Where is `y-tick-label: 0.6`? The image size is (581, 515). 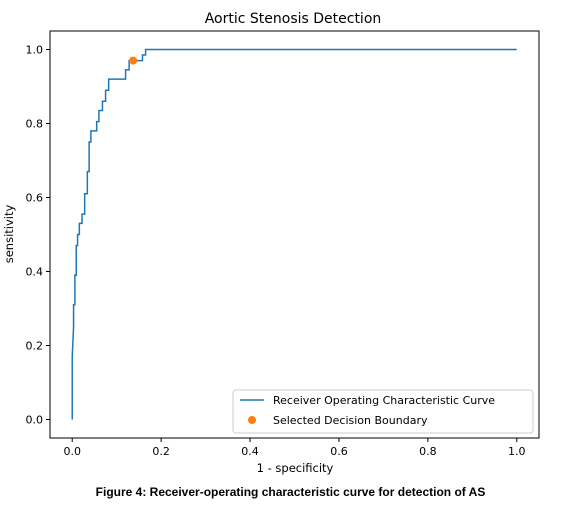
y-tick-label: 0.6 is located at coordinates (35, 198).